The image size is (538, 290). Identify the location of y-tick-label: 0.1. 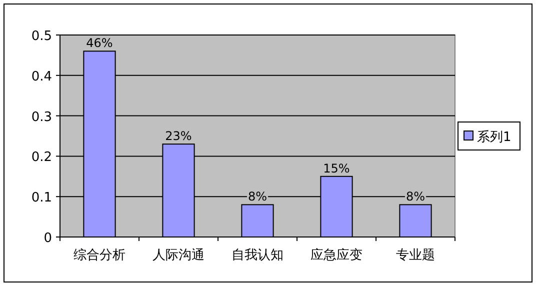
(41, 198).